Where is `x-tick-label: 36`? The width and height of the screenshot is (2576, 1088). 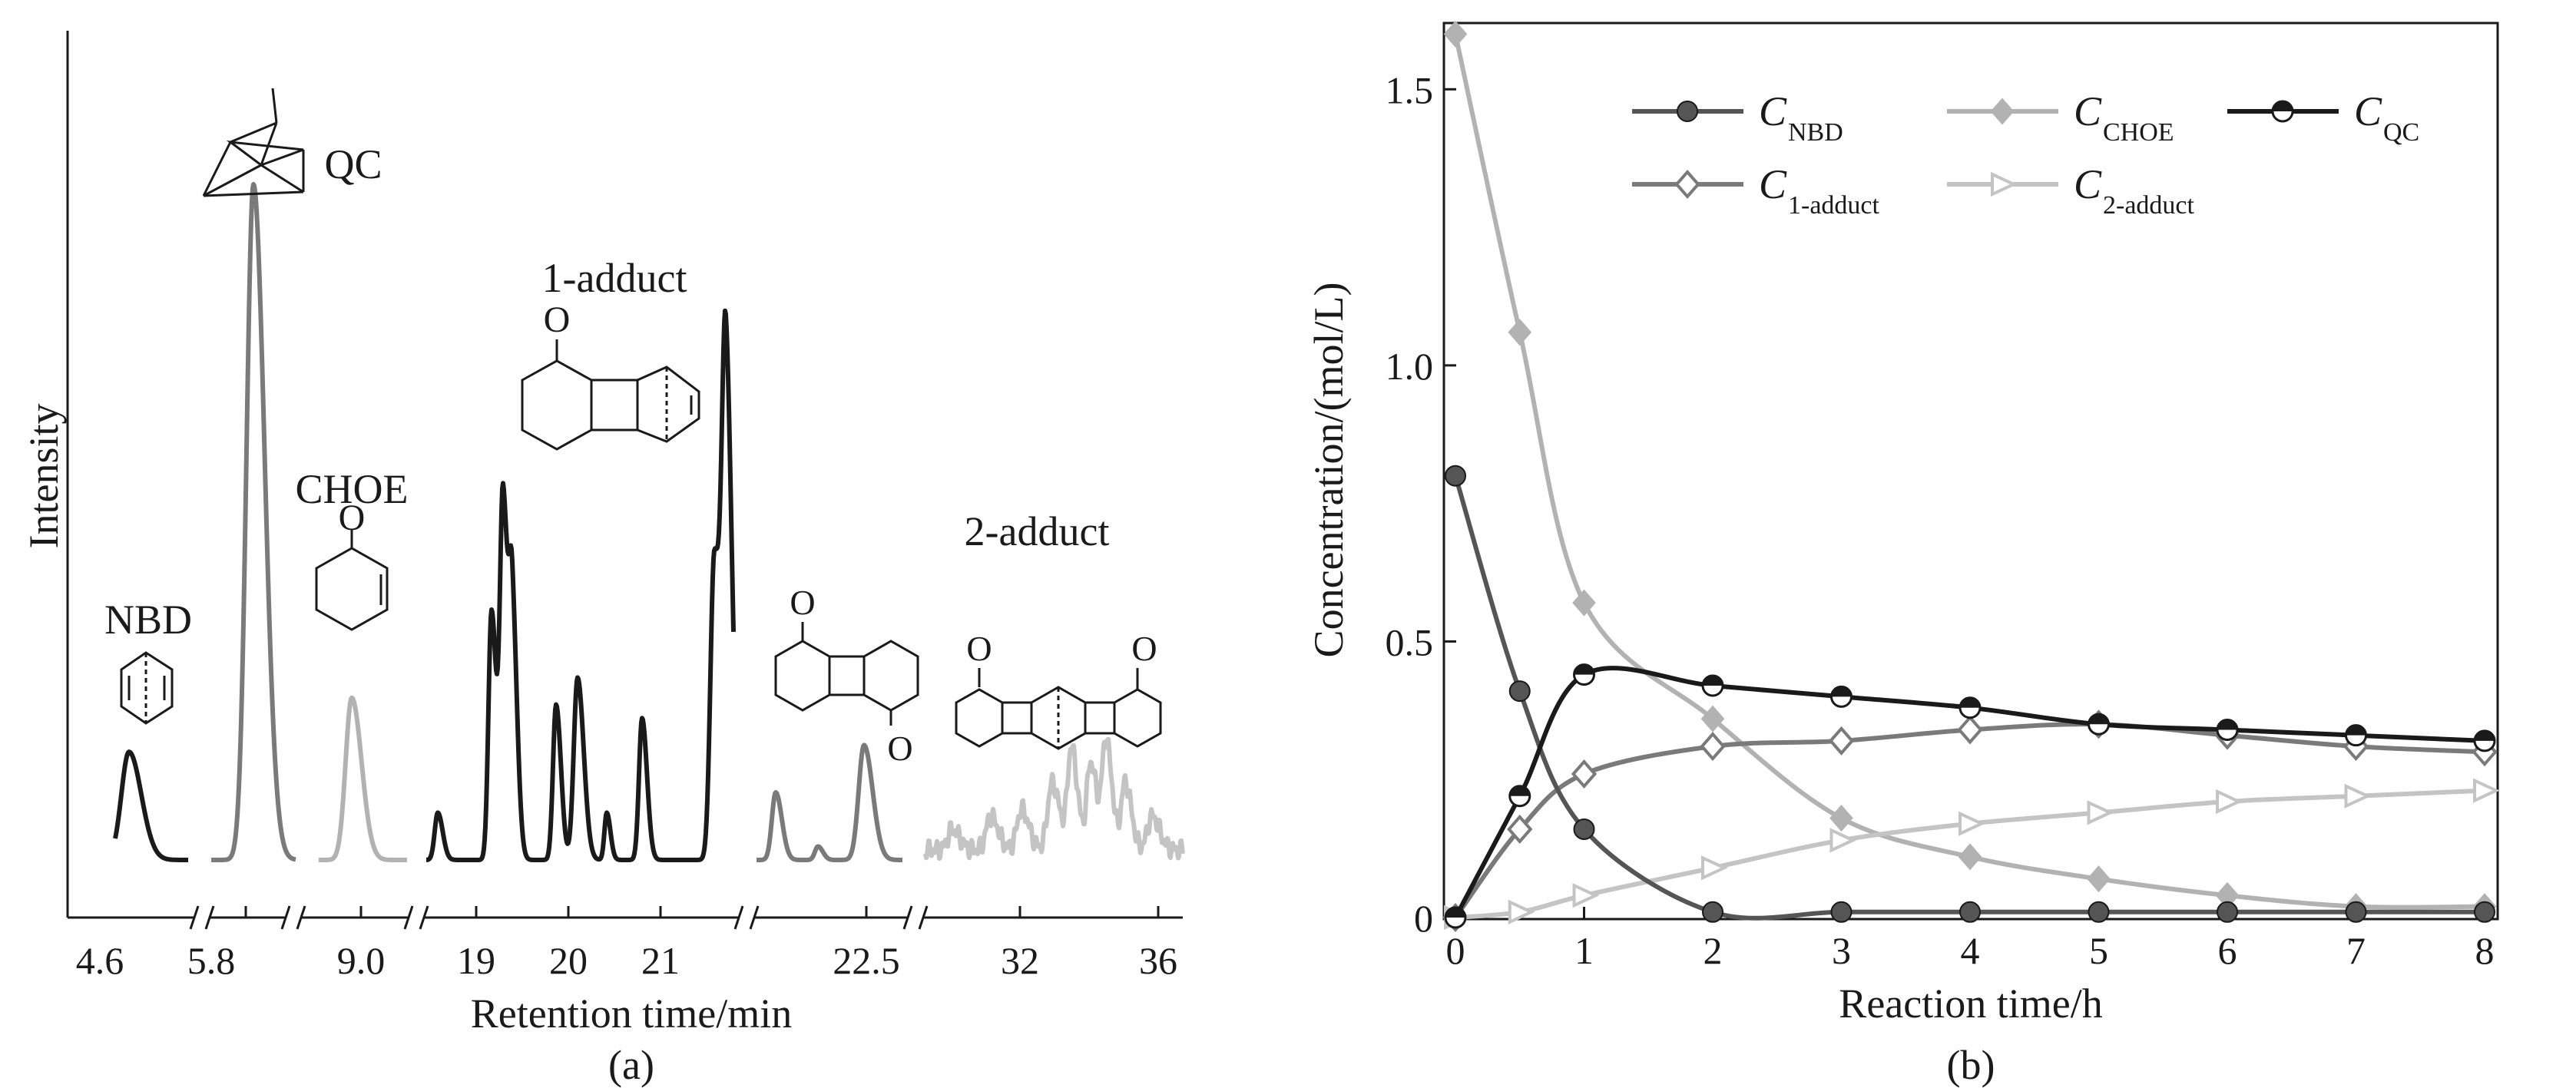 x-tick-label: 36 is located at coordinates (1158, 960).